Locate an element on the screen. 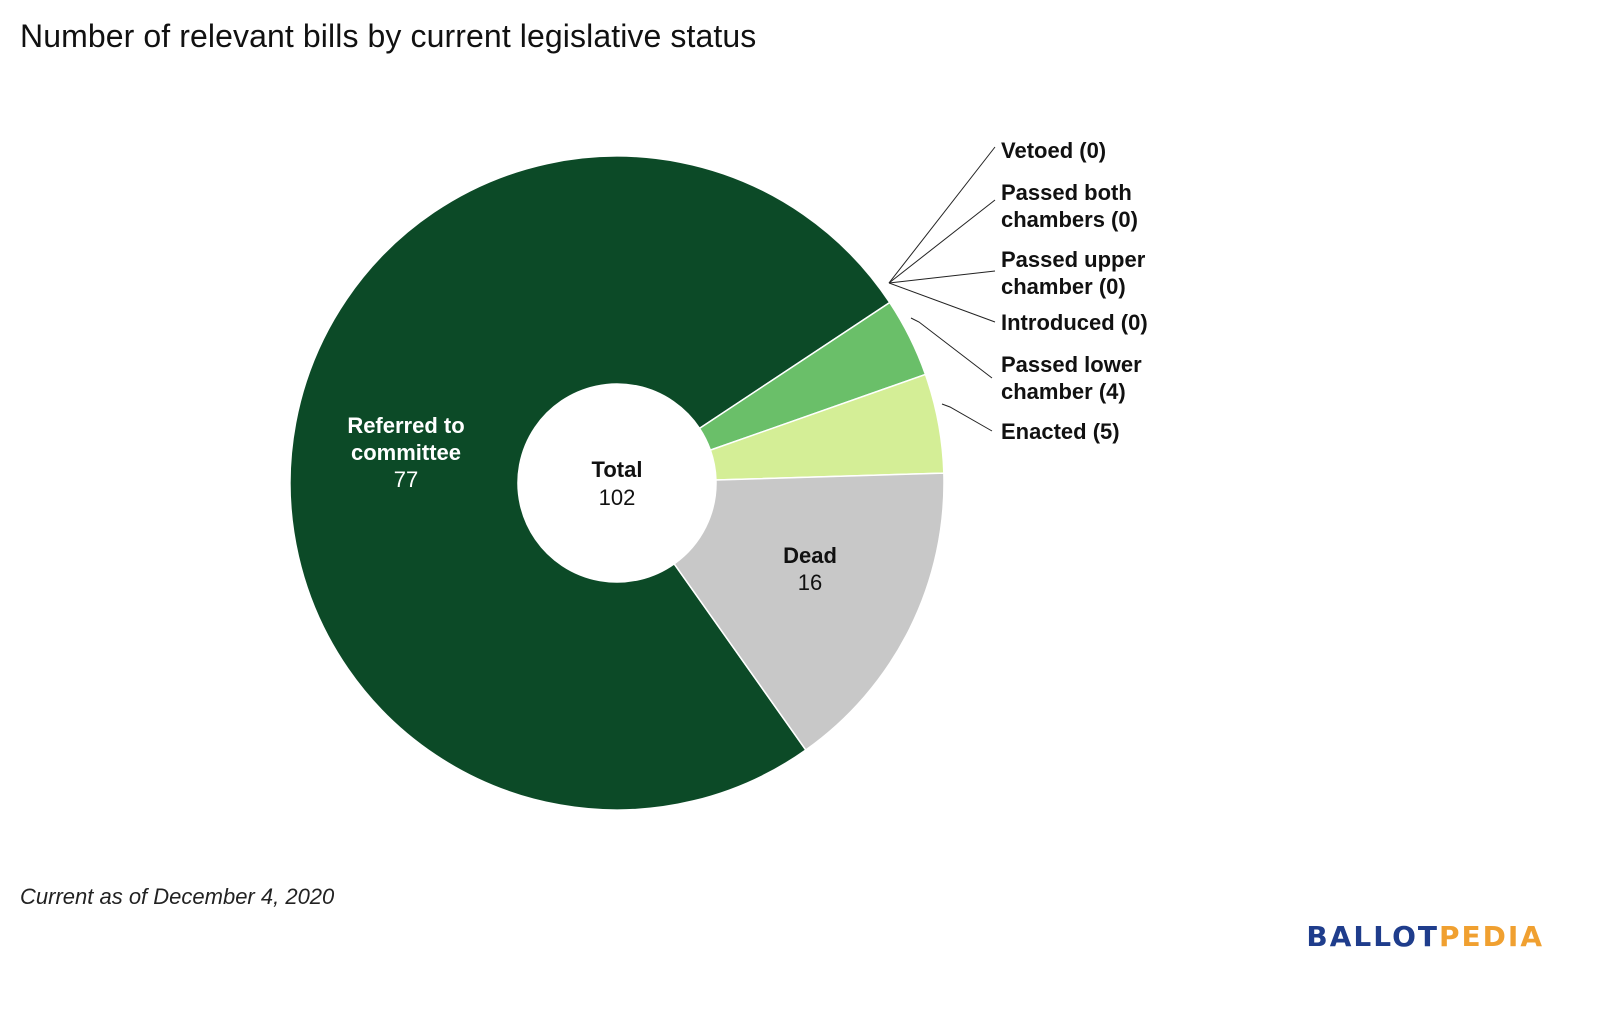 The height and width of the screenshot is (1015, 1600). leader-line-introduced is located at coordinates (942, 302).